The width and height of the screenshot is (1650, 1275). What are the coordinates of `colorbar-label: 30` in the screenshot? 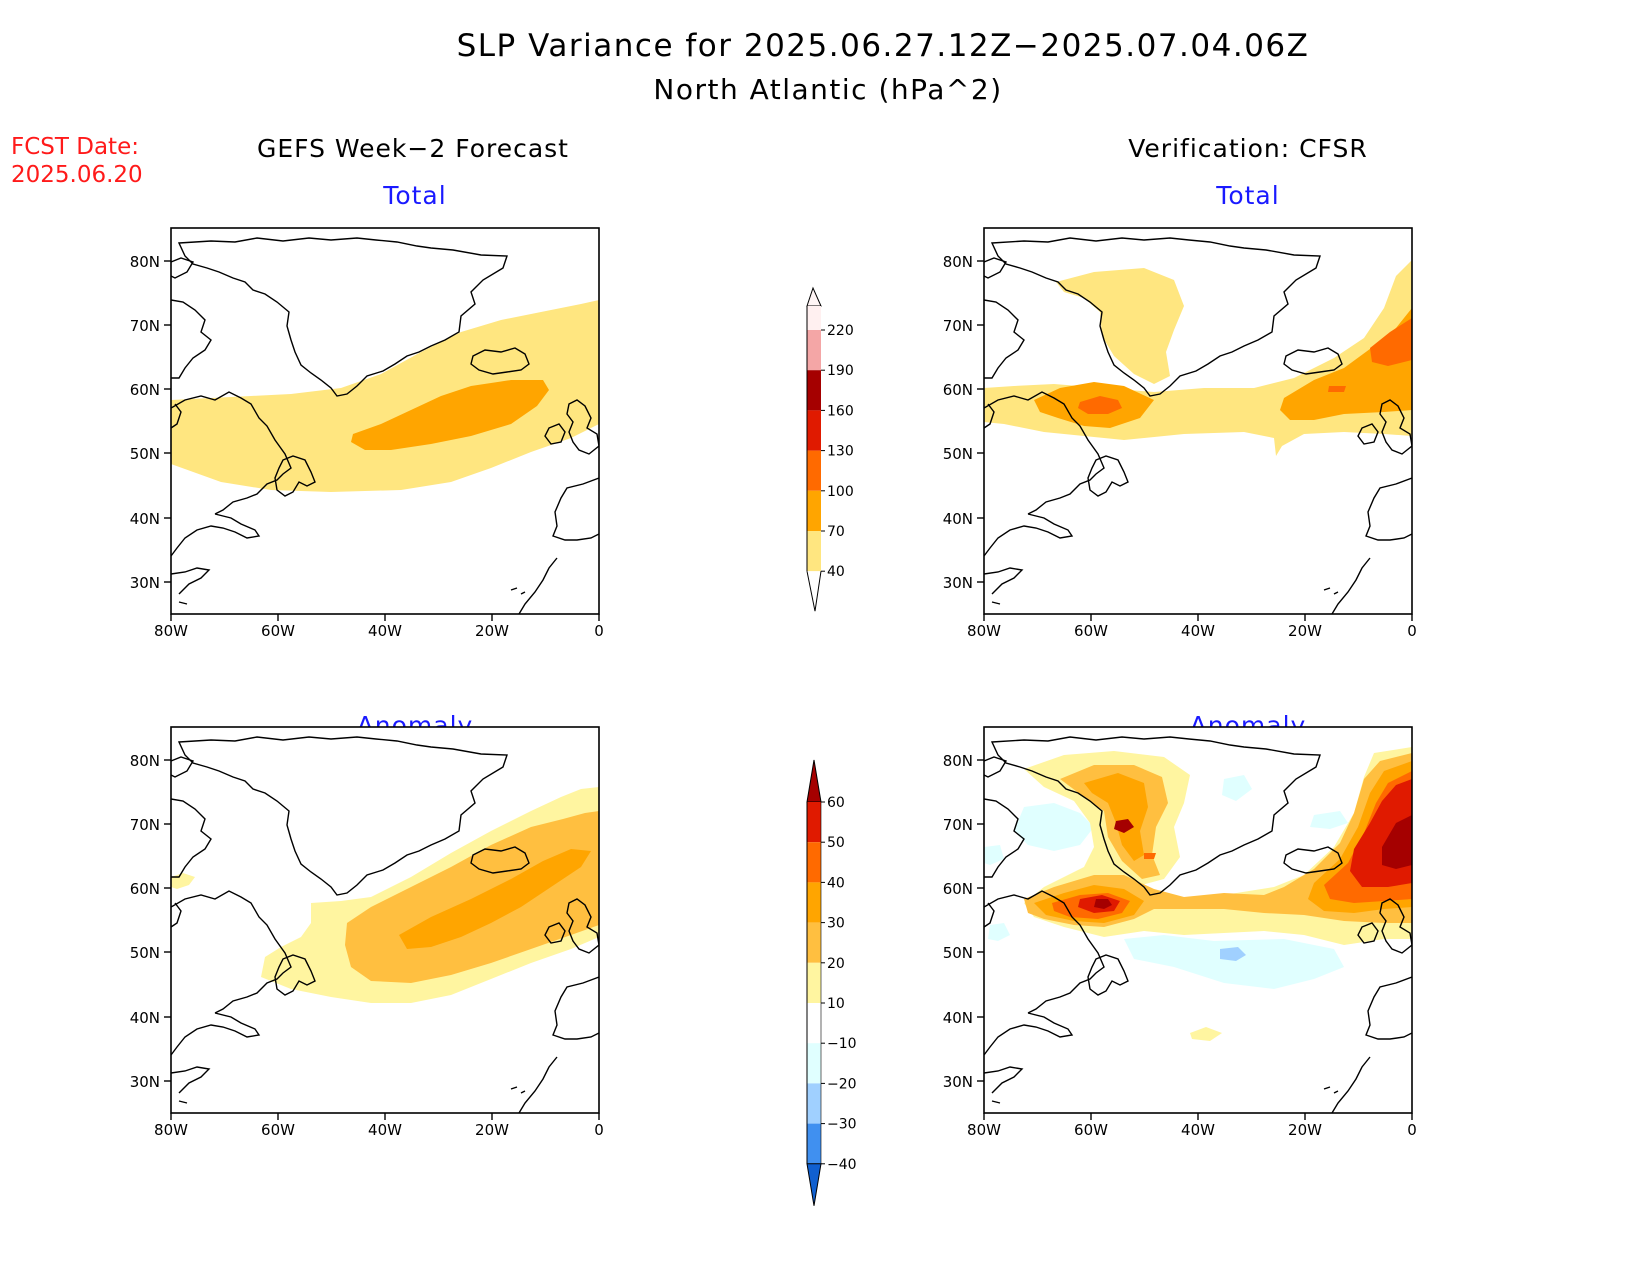 It's located at (836, 924).